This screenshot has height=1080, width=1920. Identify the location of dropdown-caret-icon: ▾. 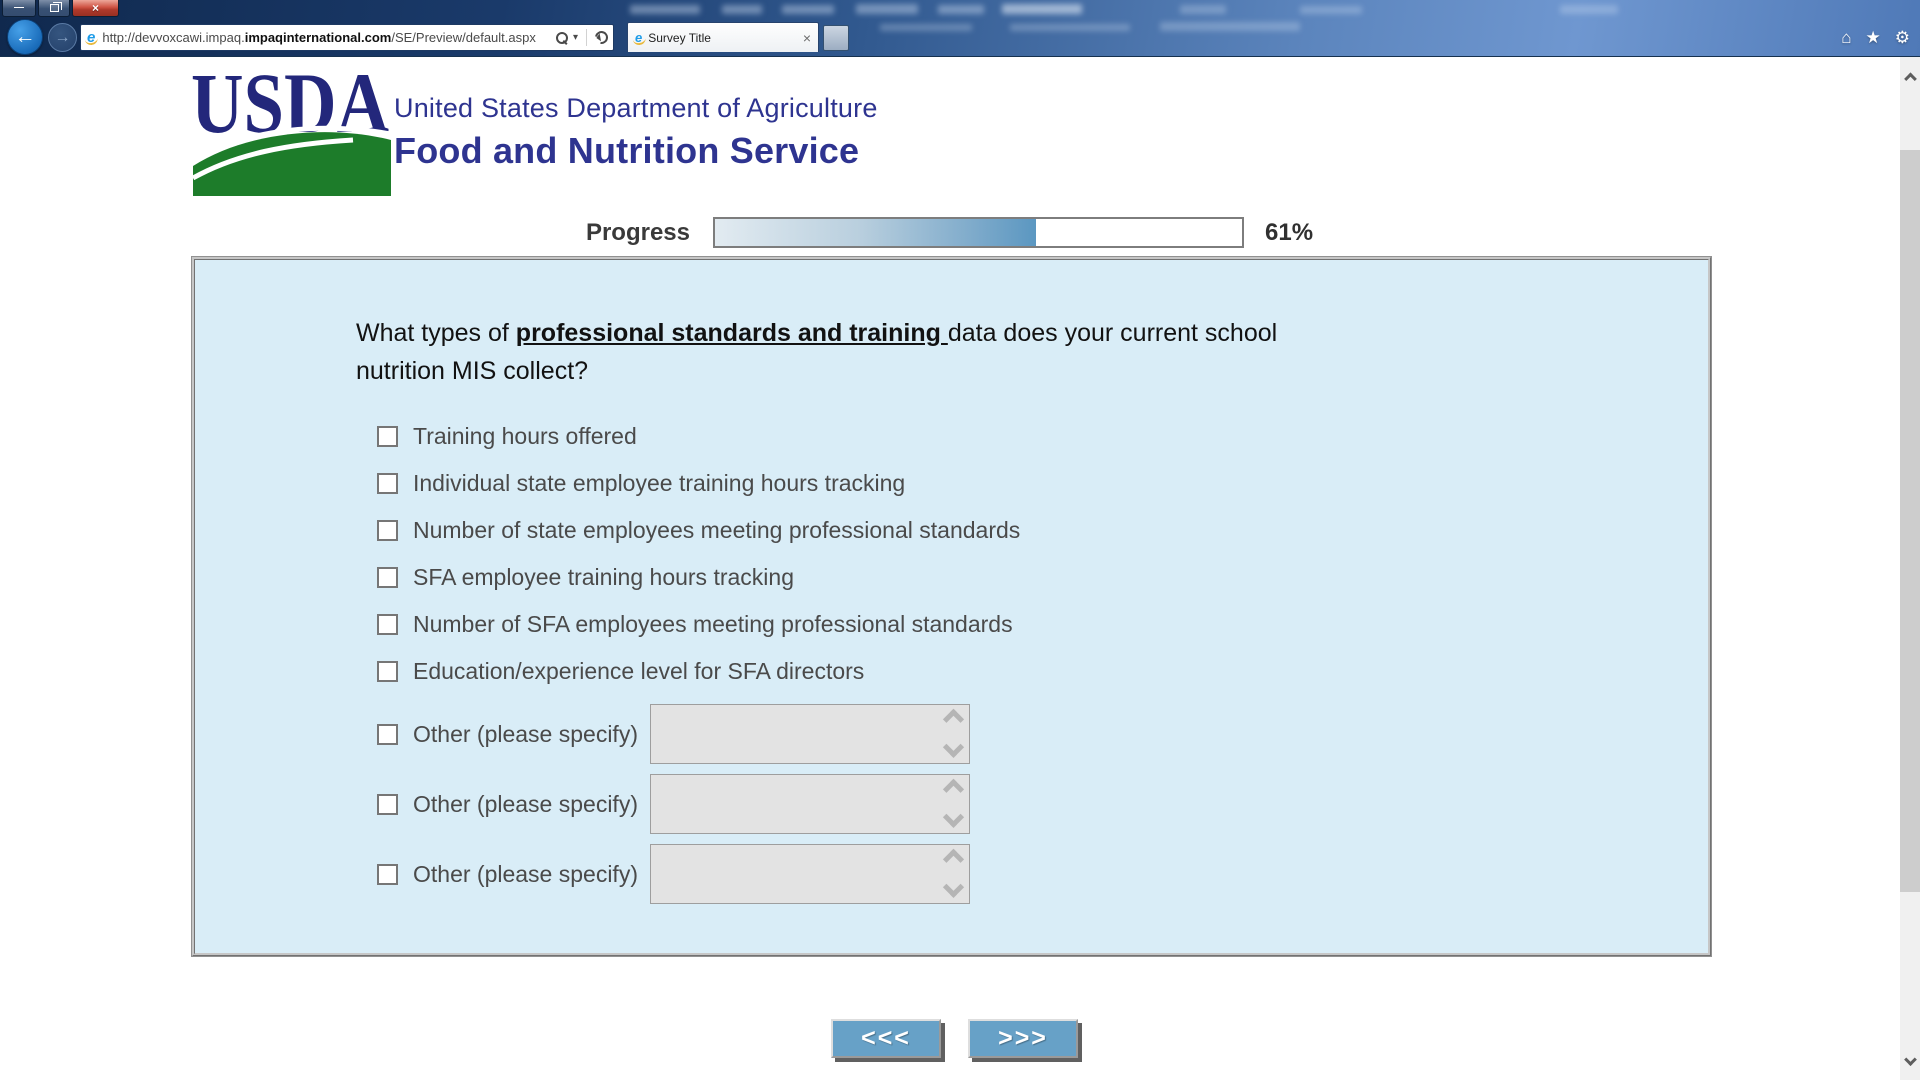
(575, 37).